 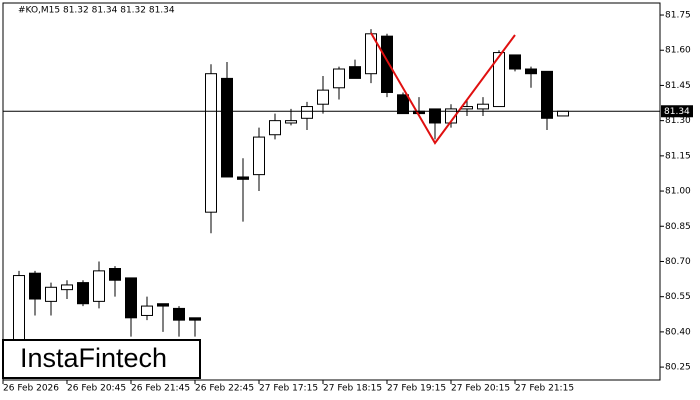 I want to click on x-tick-label: 27 Feb 17:15, so click(x=288, y=389).